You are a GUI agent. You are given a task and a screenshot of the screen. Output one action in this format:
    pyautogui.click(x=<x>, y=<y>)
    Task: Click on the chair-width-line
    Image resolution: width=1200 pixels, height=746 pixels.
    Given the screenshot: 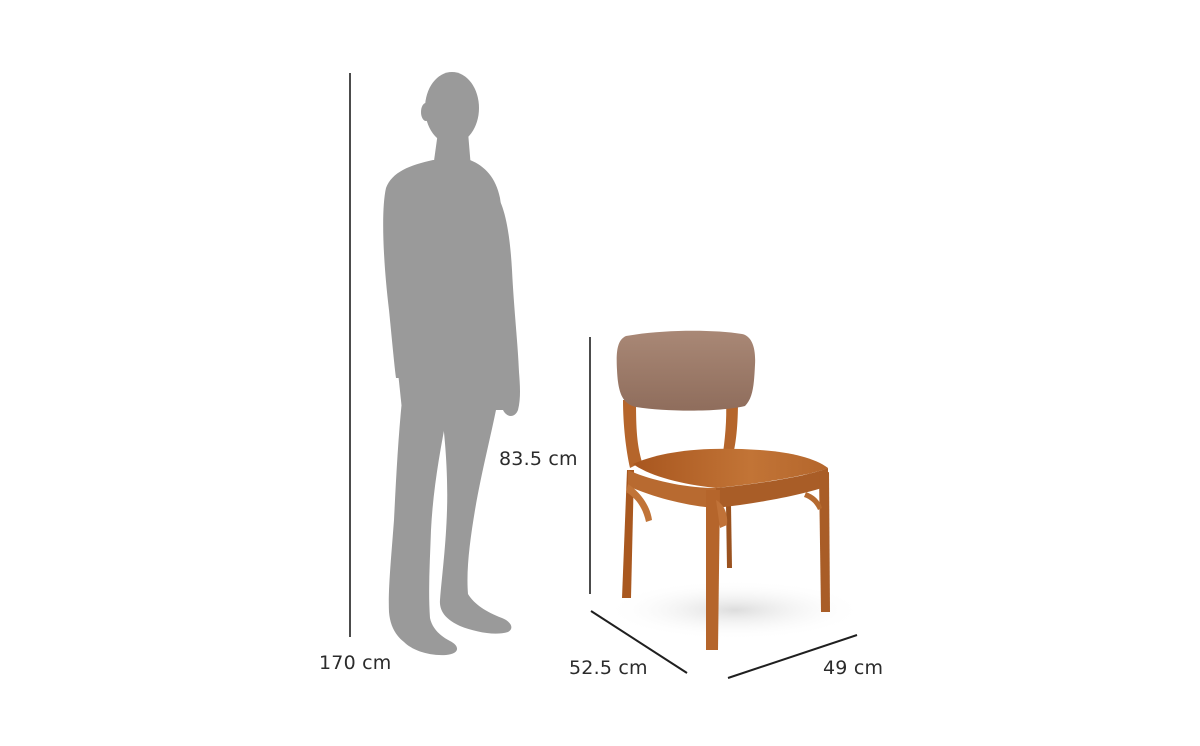 What is the action you would take?
    pyautogui.click(x=792, y=656)
    